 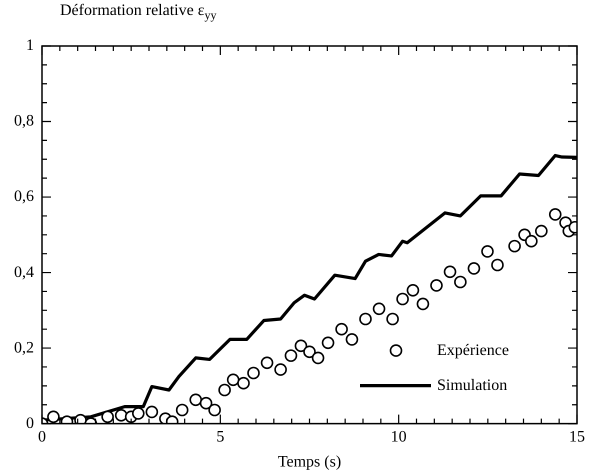 What do you see at coordinates (24, 121) in the screenshot?
I see `y-tick-label: 0,8` at bounding box center [24, 121].